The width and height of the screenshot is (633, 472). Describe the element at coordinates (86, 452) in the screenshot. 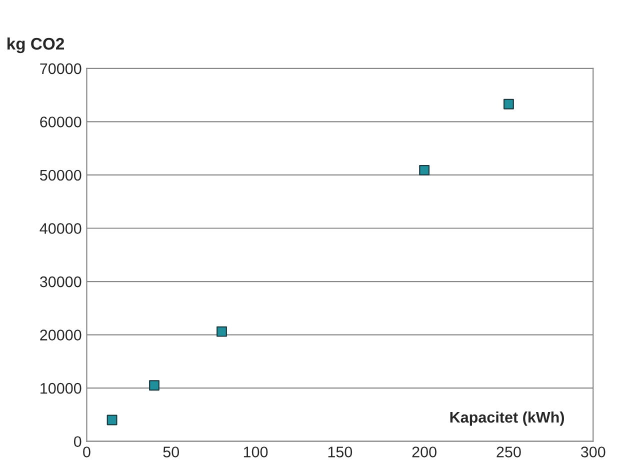

I see `x-tick-label: 0` at that location.